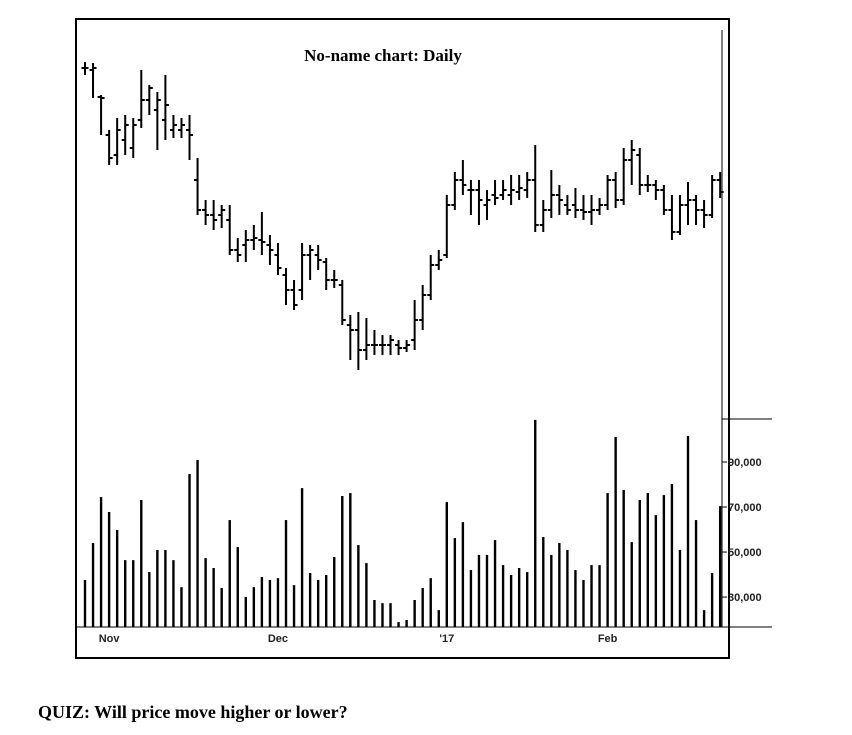 The height and width of the screenshot is (735, 852). Describe the element at coordinates (745, 463) in the screenshot. I see `y-tick-label: 90,000` at that location.